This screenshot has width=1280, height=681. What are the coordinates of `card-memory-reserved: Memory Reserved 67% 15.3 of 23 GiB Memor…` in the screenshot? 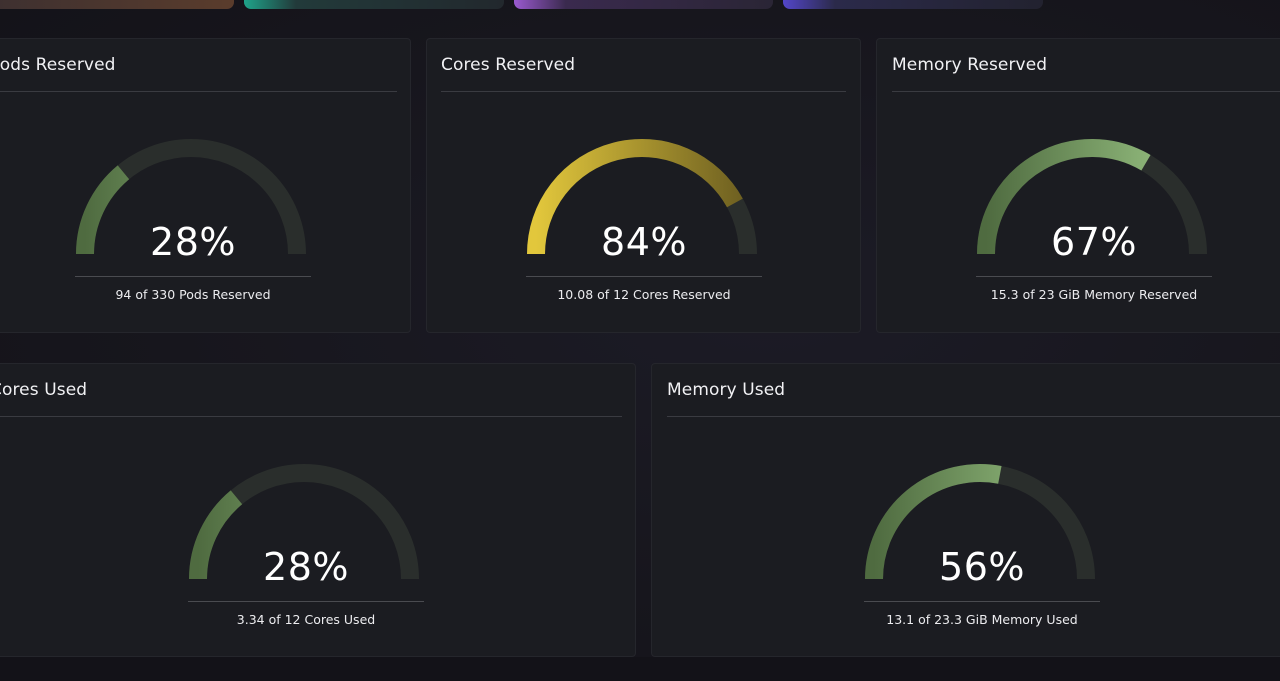 It's located at (1078, 185).